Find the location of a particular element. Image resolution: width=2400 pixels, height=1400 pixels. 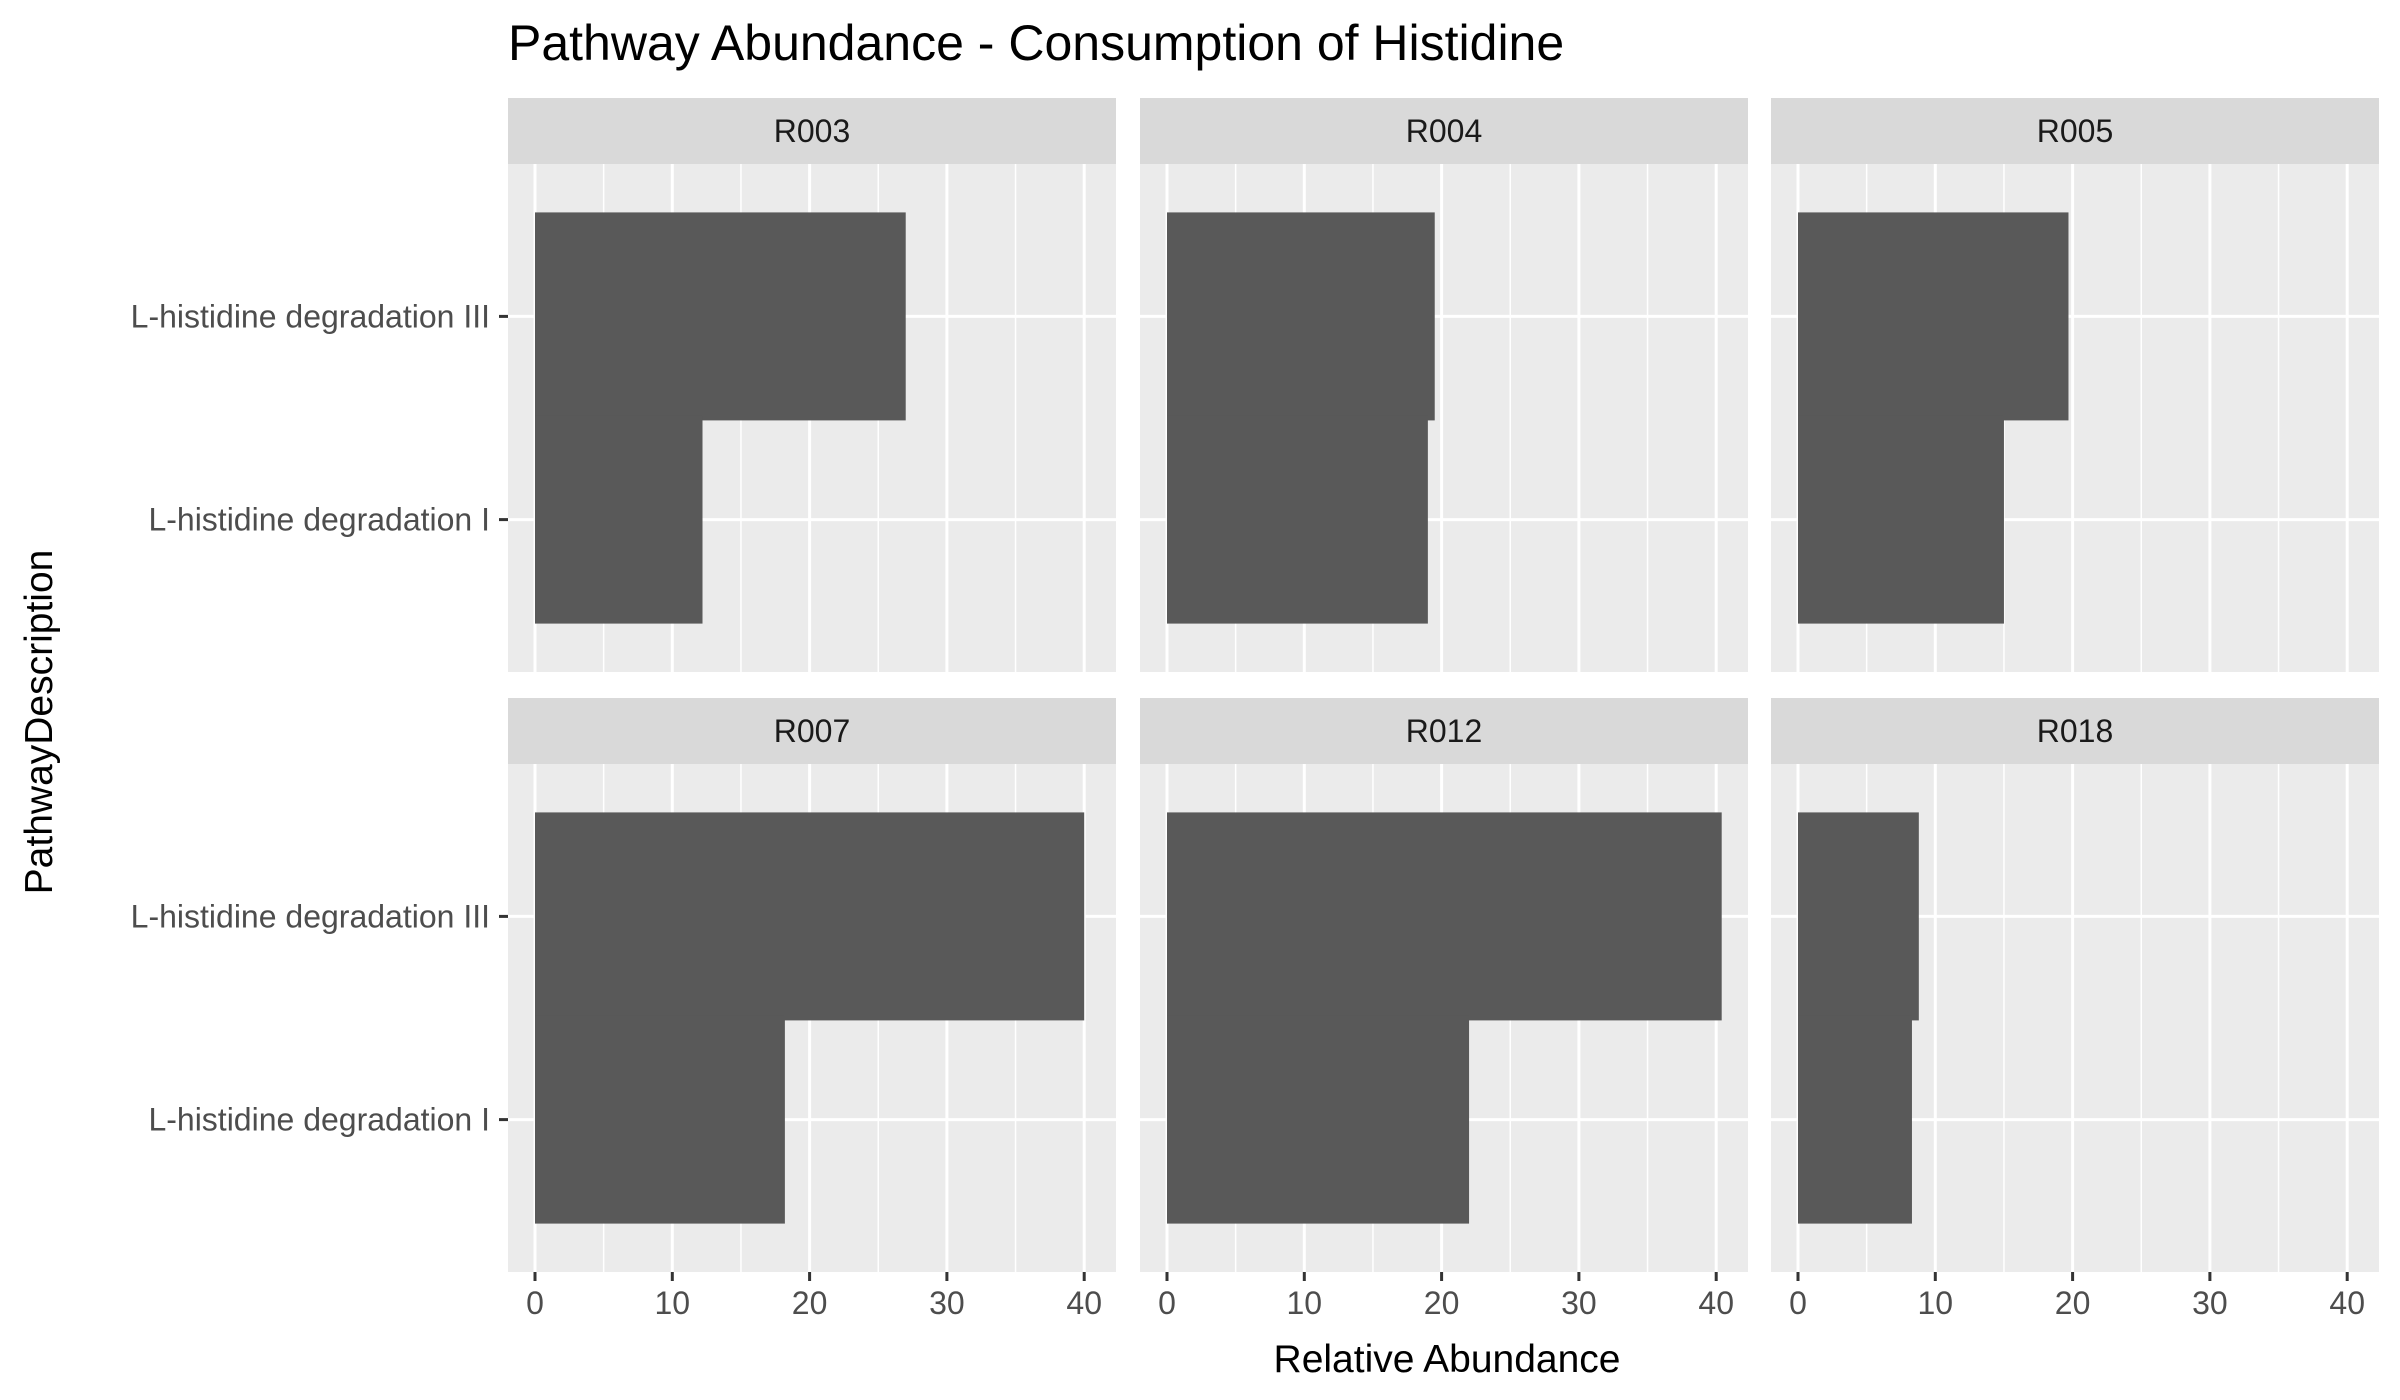

bar-r003-degradation-iii is located at coordinates (720, 316).